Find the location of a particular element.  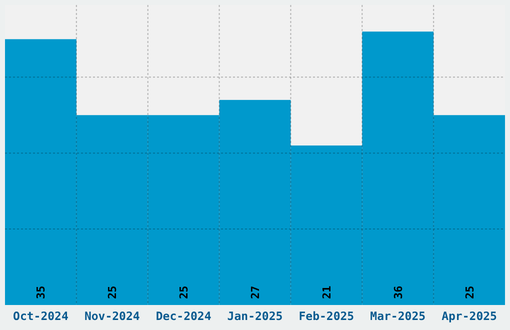

x-tick-label: Nov-2024 is located at coordinates (112, 316).